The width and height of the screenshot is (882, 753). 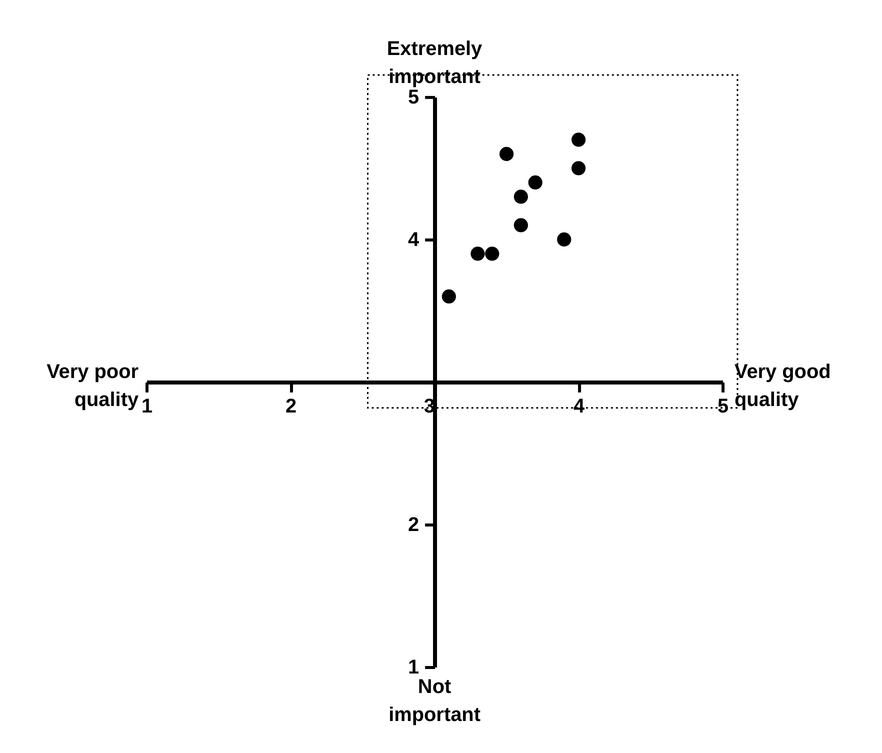 I want to click on text: Very poor quality, so click(x=92, y=386).